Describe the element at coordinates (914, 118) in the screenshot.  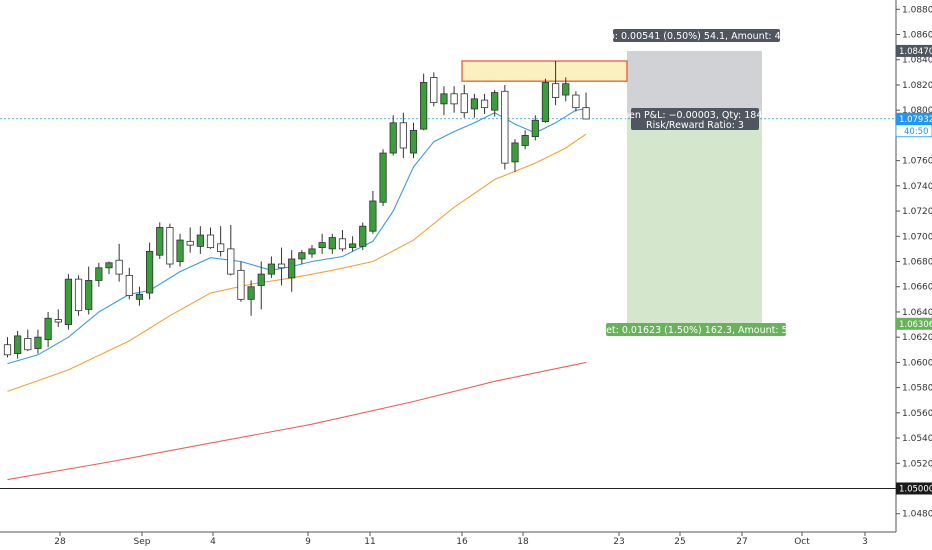
I see `current-price-tag-bg` at that location.